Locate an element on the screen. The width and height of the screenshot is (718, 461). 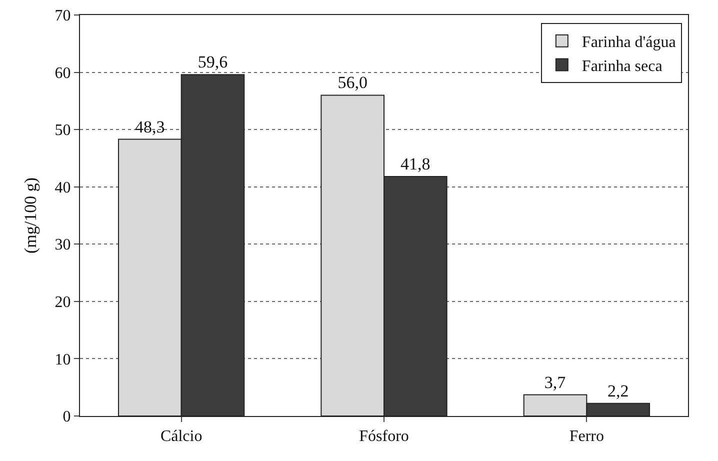
x-tick-label: Cálcio is located at coordinates (181, 437).